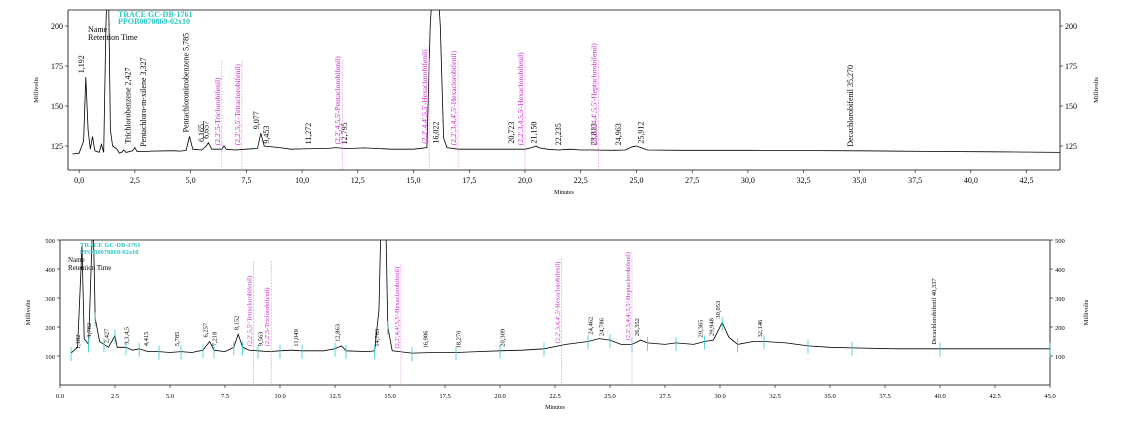  What do you see at coordinates (1060, 241) in the screenshot?
I see `y-tick-label-right: 500` at bounding box center [1060, 241].